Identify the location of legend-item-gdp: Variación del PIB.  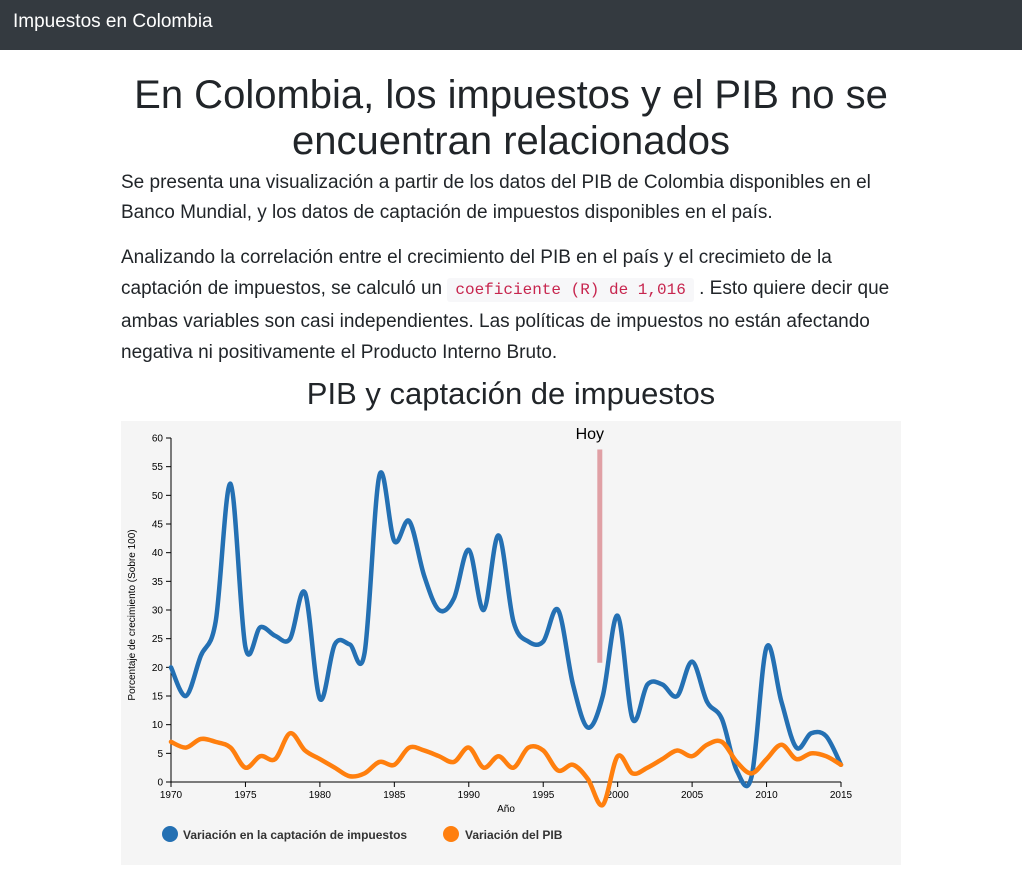
(503, 834).